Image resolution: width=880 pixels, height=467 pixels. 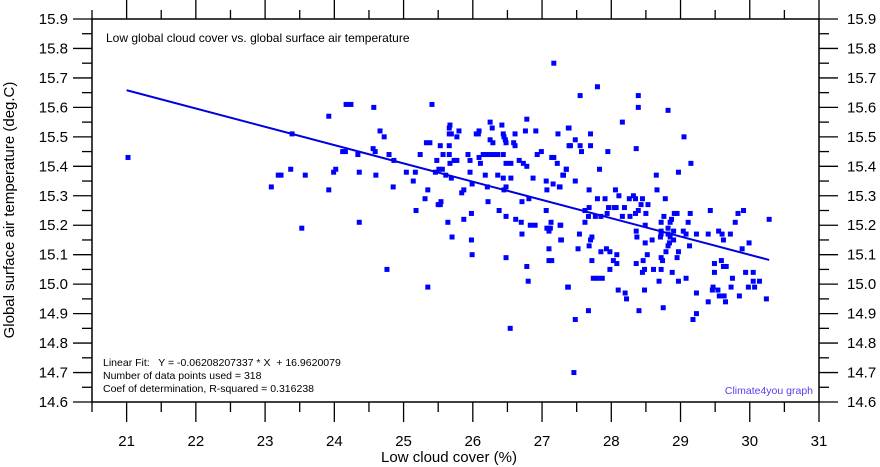 I want to click on y-tick-label: 15.3, so click(x=53, y=196).